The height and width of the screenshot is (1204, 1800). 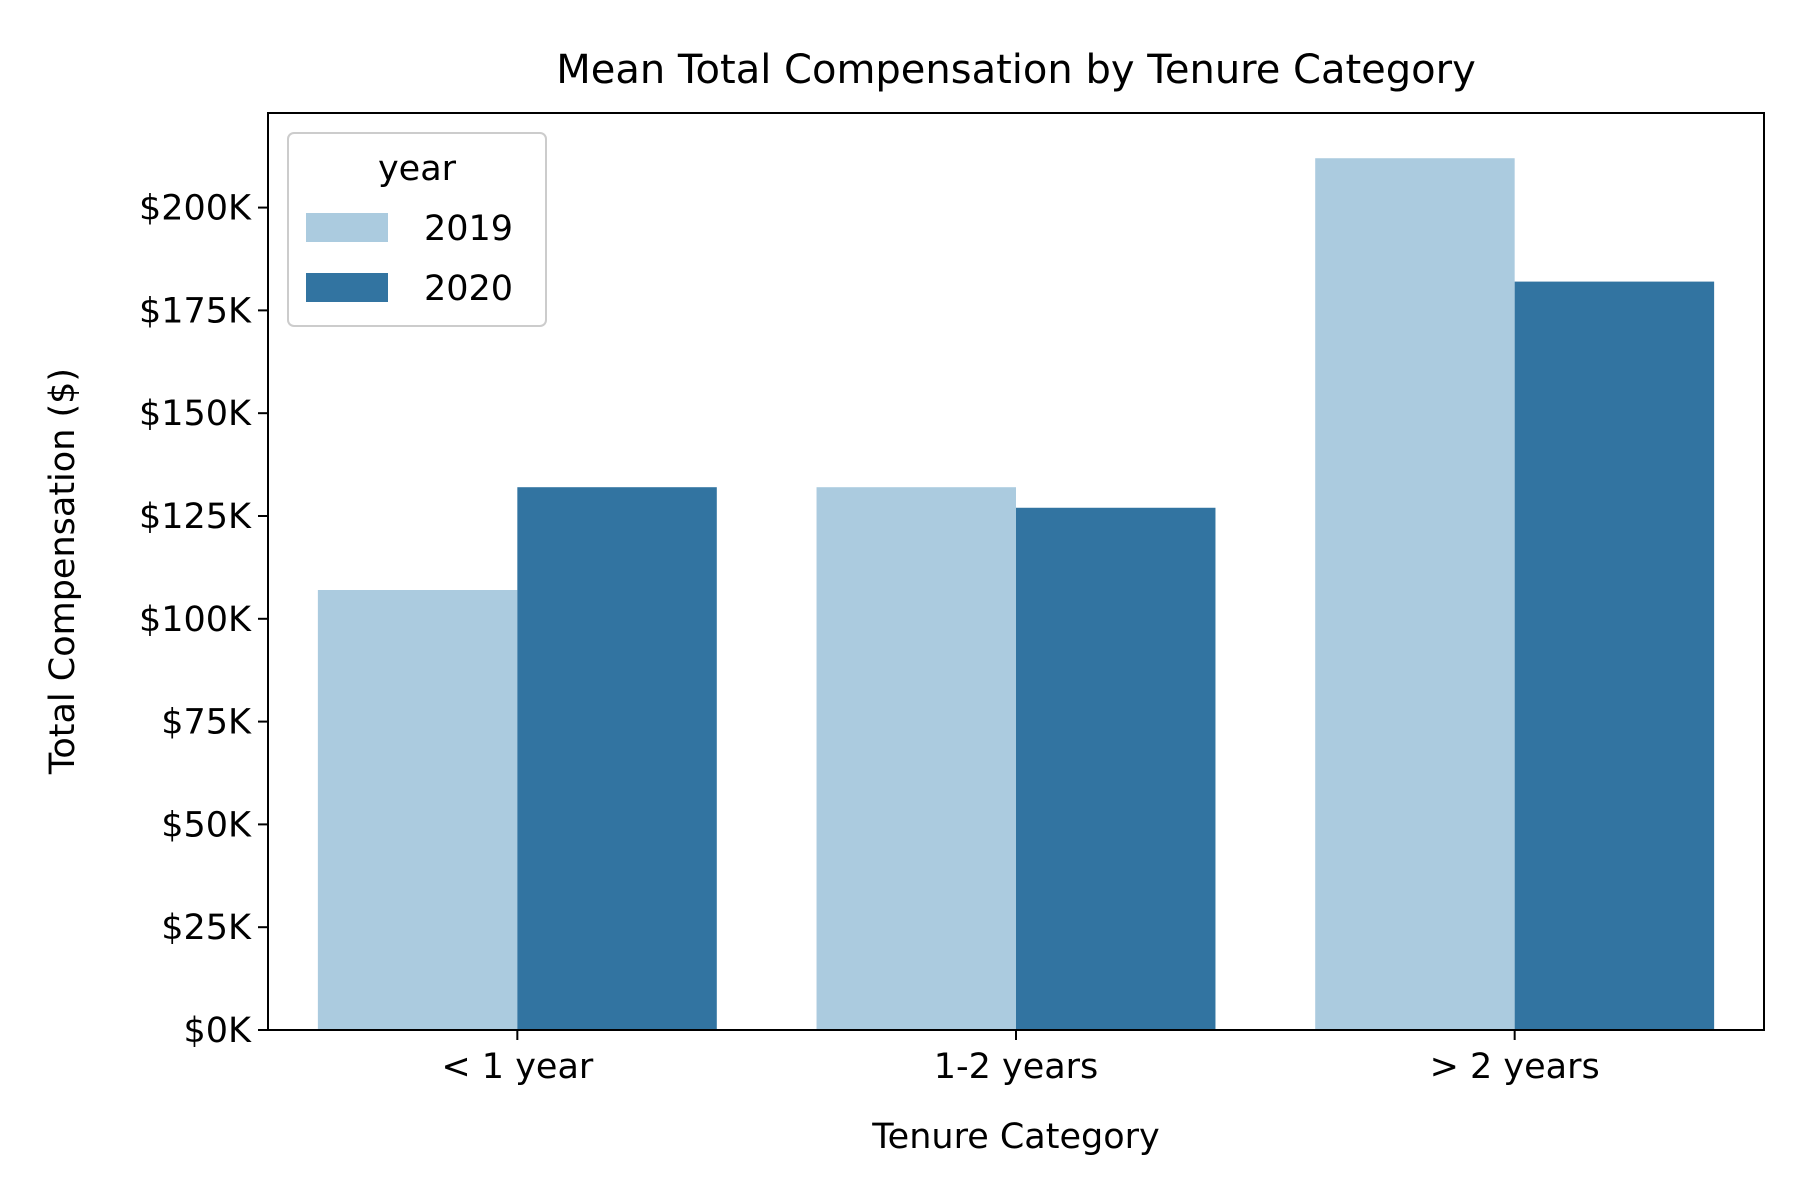 What do you see at coordinates (1614, 655) in the screenshot?
I see `bar-2020-2-years` at bounding box center [1614, 655].